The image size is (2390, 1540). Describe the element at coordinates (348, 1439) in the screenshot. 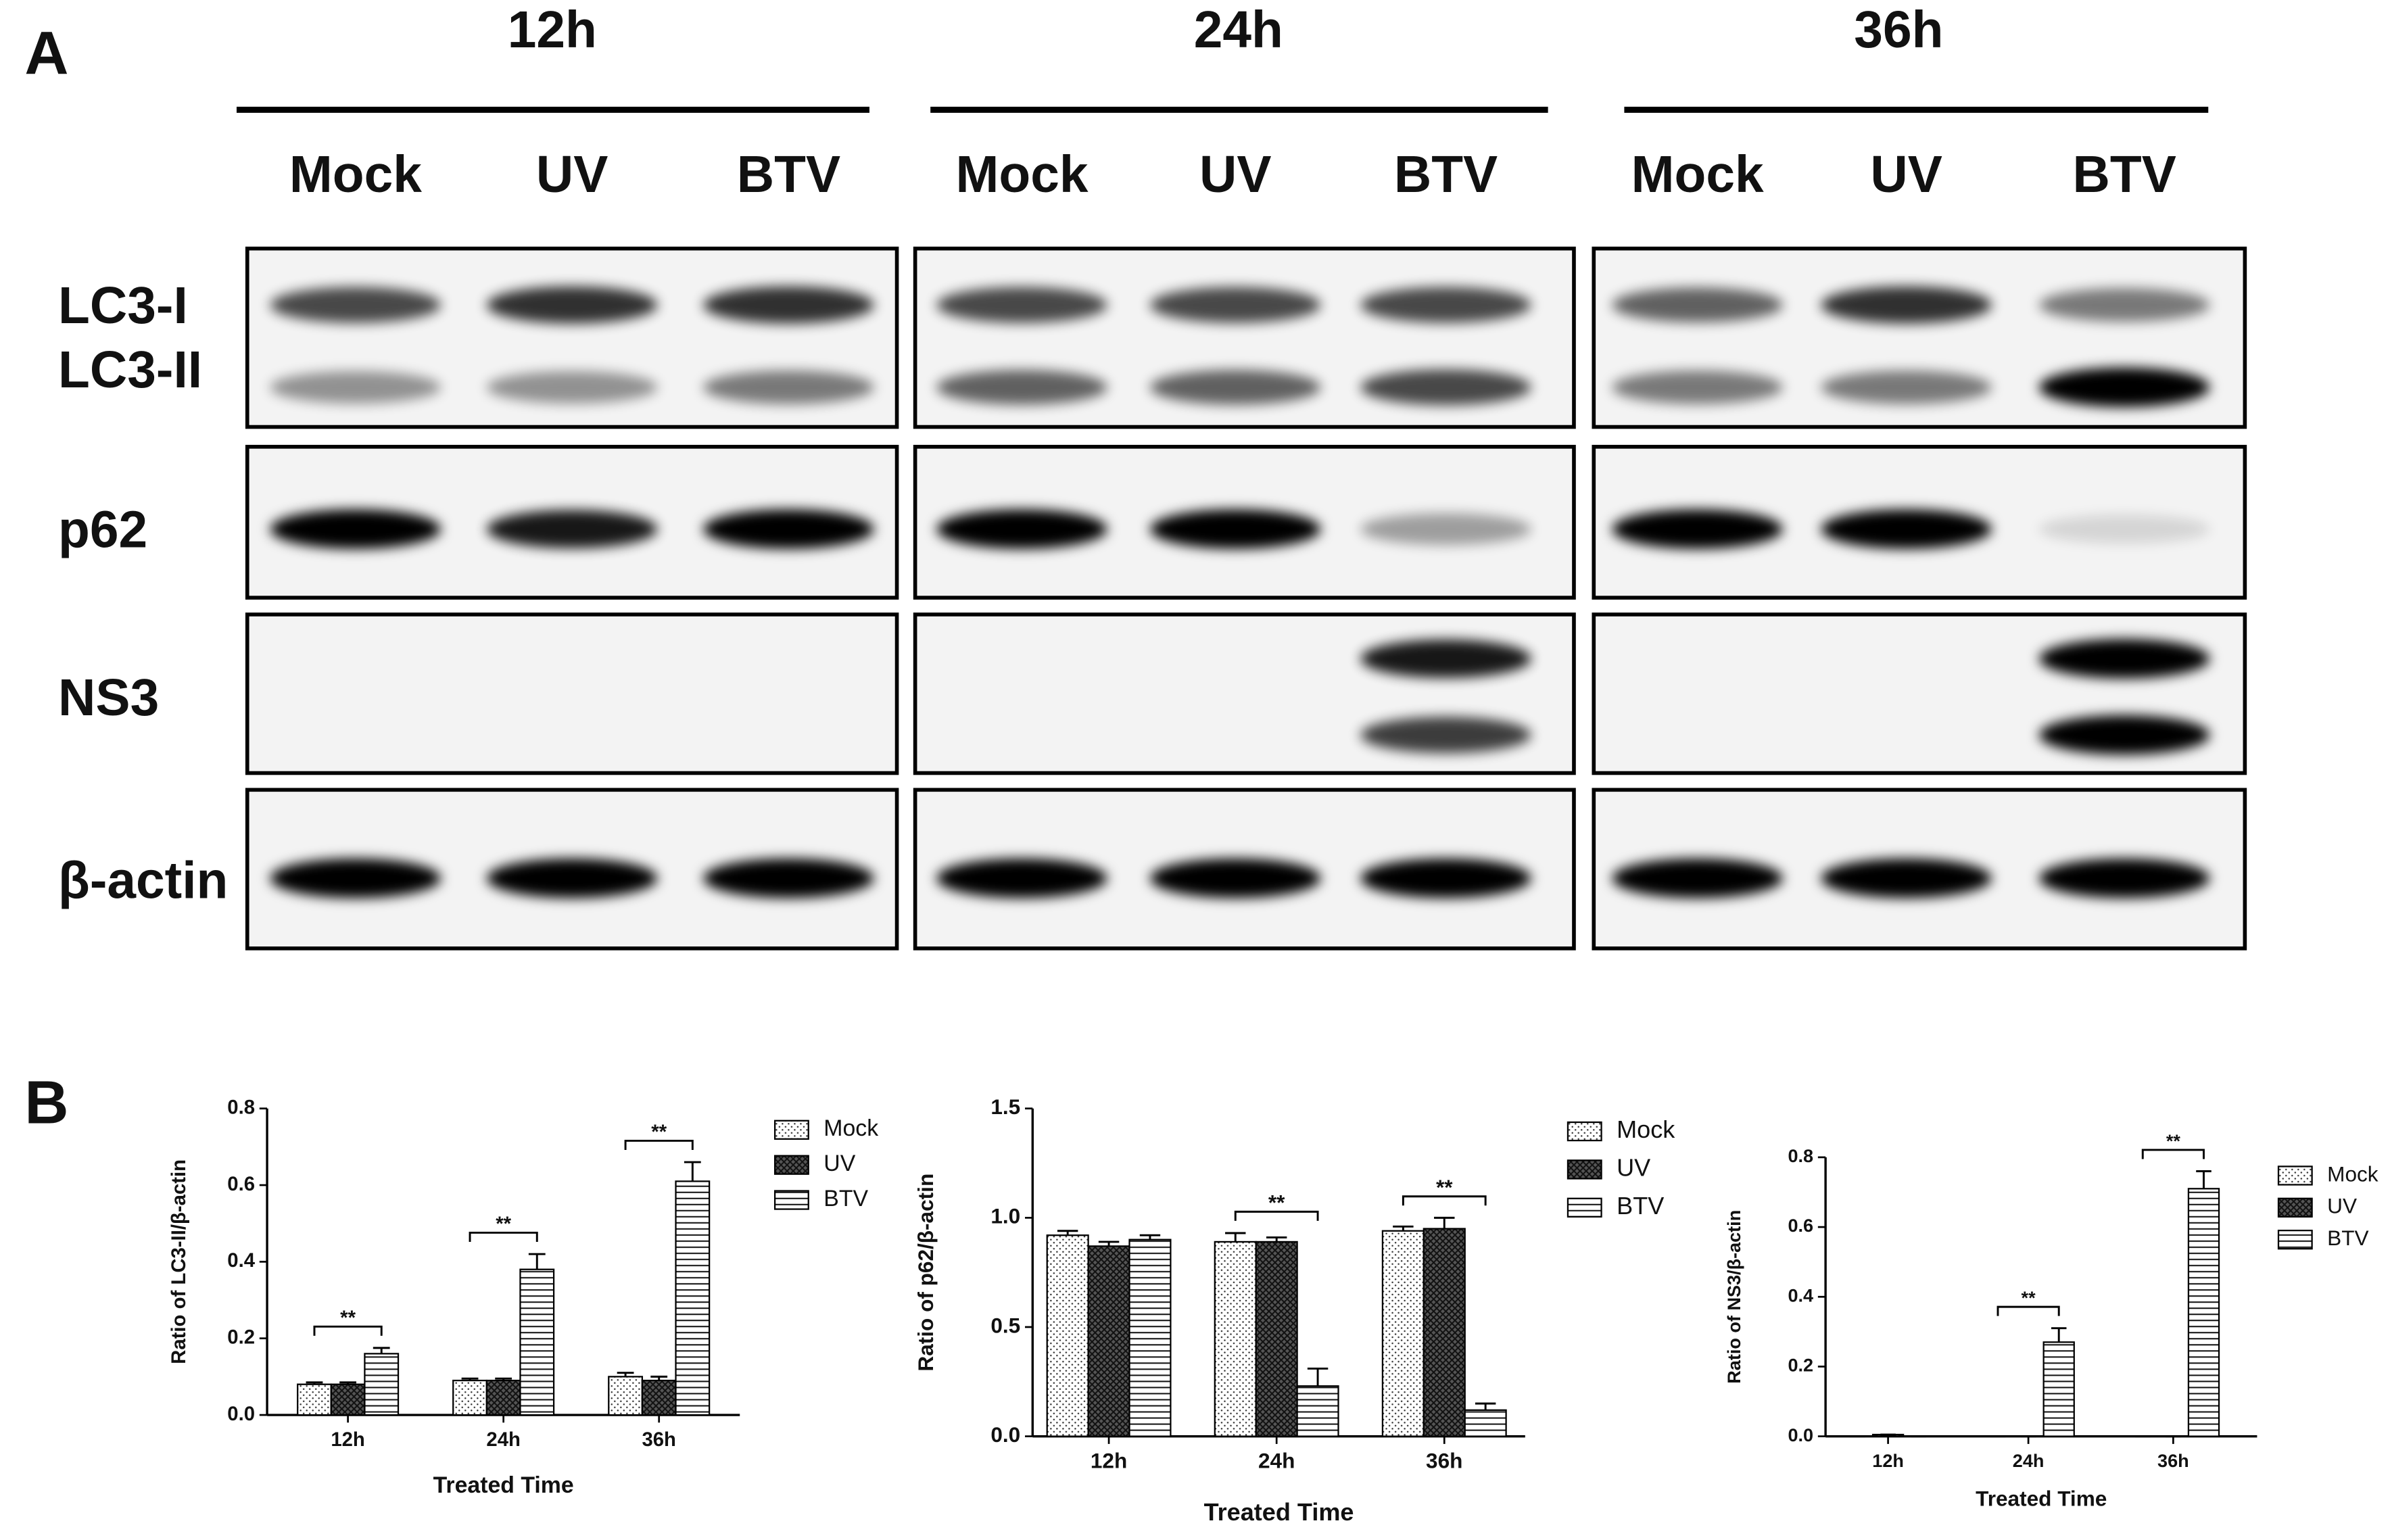

I see `x-tick-label: 12h` at that location.